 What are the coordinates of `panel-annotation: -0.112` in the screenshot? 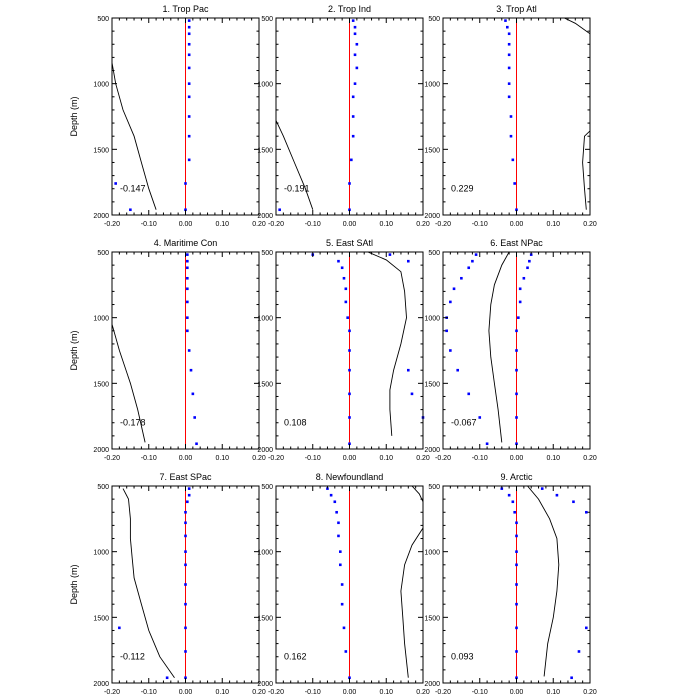 It's located at (132, 657).